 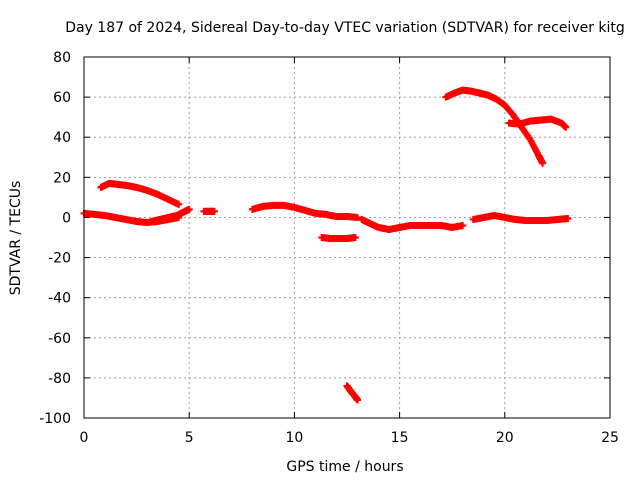 What do you see at coordinates (16, 238) in the screenshot?
I see `y-axis-label: SDTVAR / TECUs` at bounding box center [16, 238].